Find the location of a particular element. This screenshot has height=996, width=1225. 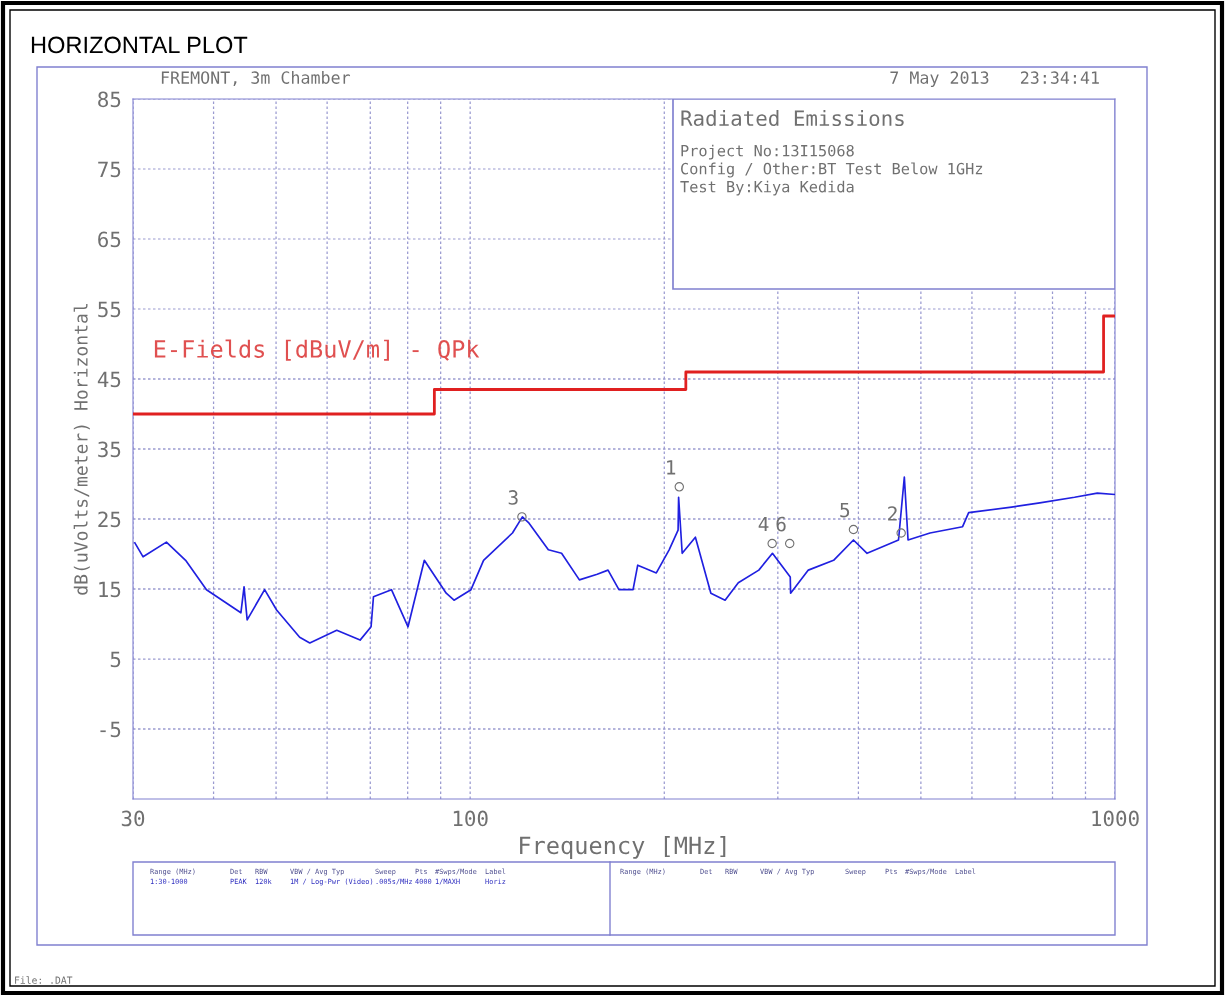

y-tick-label: 45 is located at coordinates (109, 379).